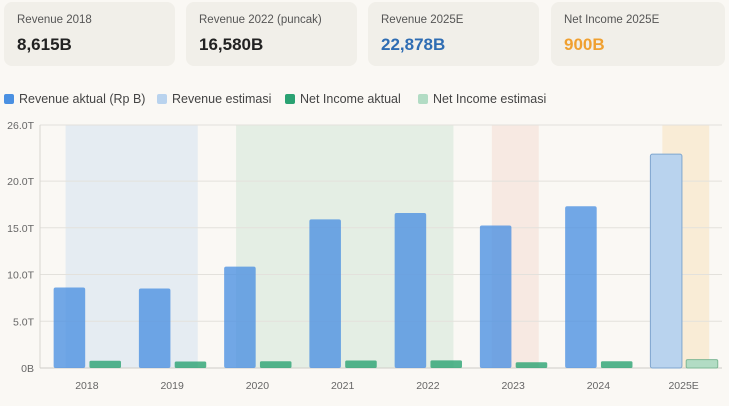 The image size is (729, 406). What do you see at coordinates (190, 364) in the screenshot?
I see `bar-net-income-actual-2019` at bounding box center [190, 364].